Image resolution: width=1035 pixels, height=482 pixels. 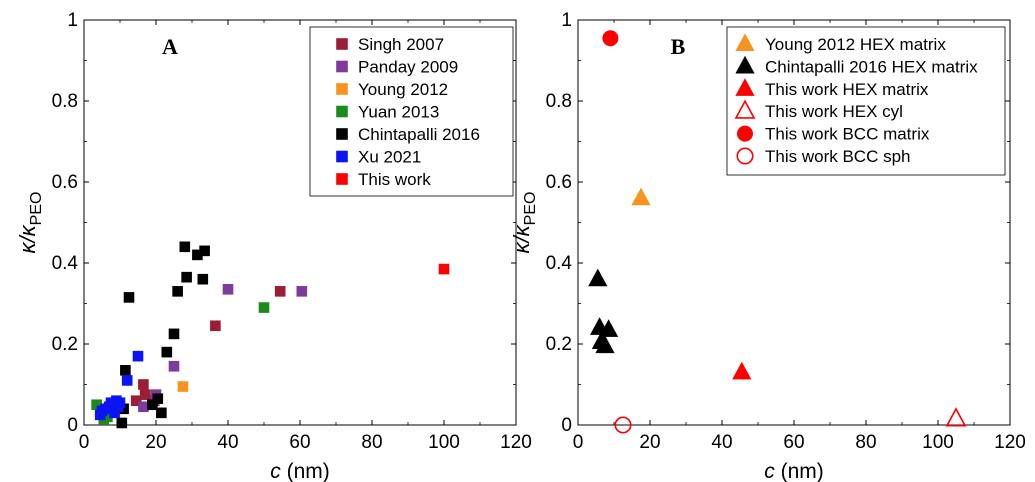 I want to click on panel-letter: B, so click(x=678, y=46).